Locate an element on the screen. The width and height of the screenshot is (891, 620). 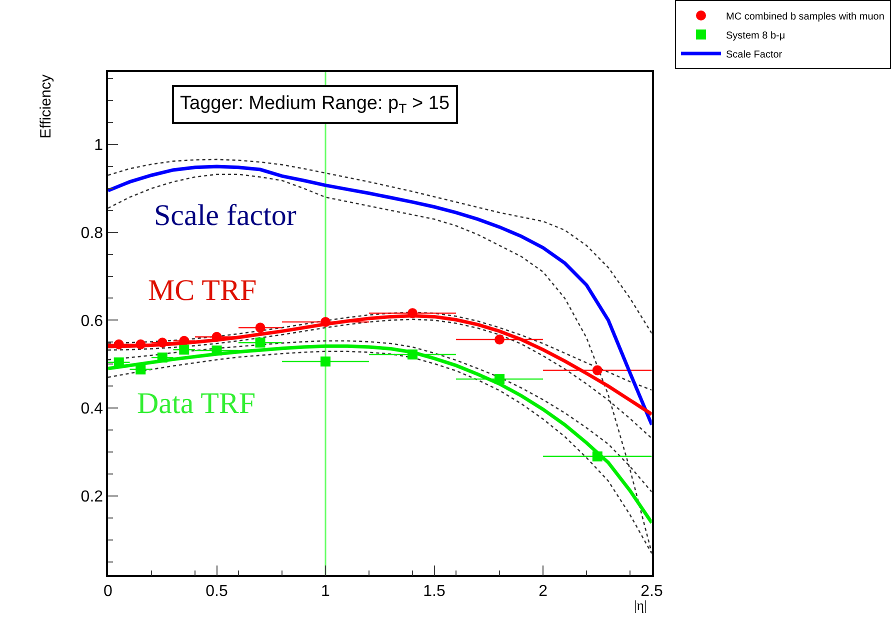
x-tick-label: 2.5 is located at coordinates (651, 591).